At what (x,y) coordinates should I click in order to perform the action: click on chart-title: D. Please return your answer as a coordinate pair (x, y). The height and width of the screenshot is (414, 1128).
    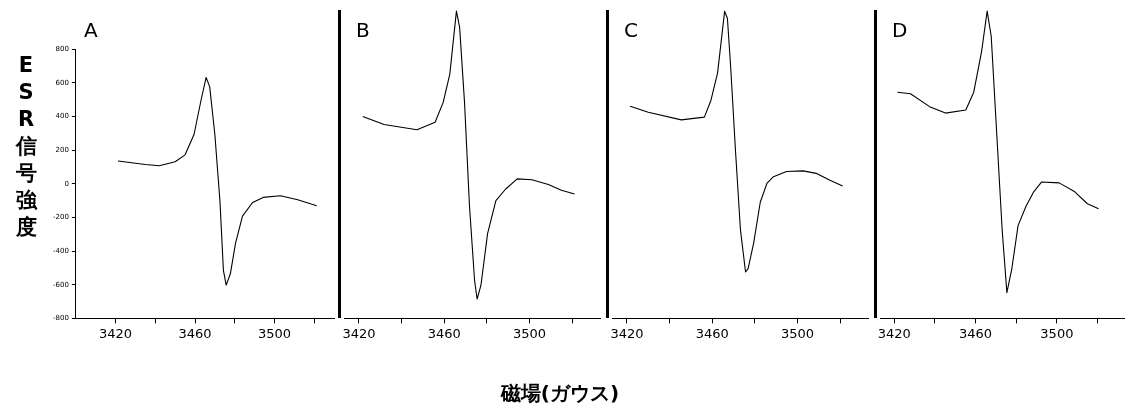
    Looking at the image, I should click on (900, 30).